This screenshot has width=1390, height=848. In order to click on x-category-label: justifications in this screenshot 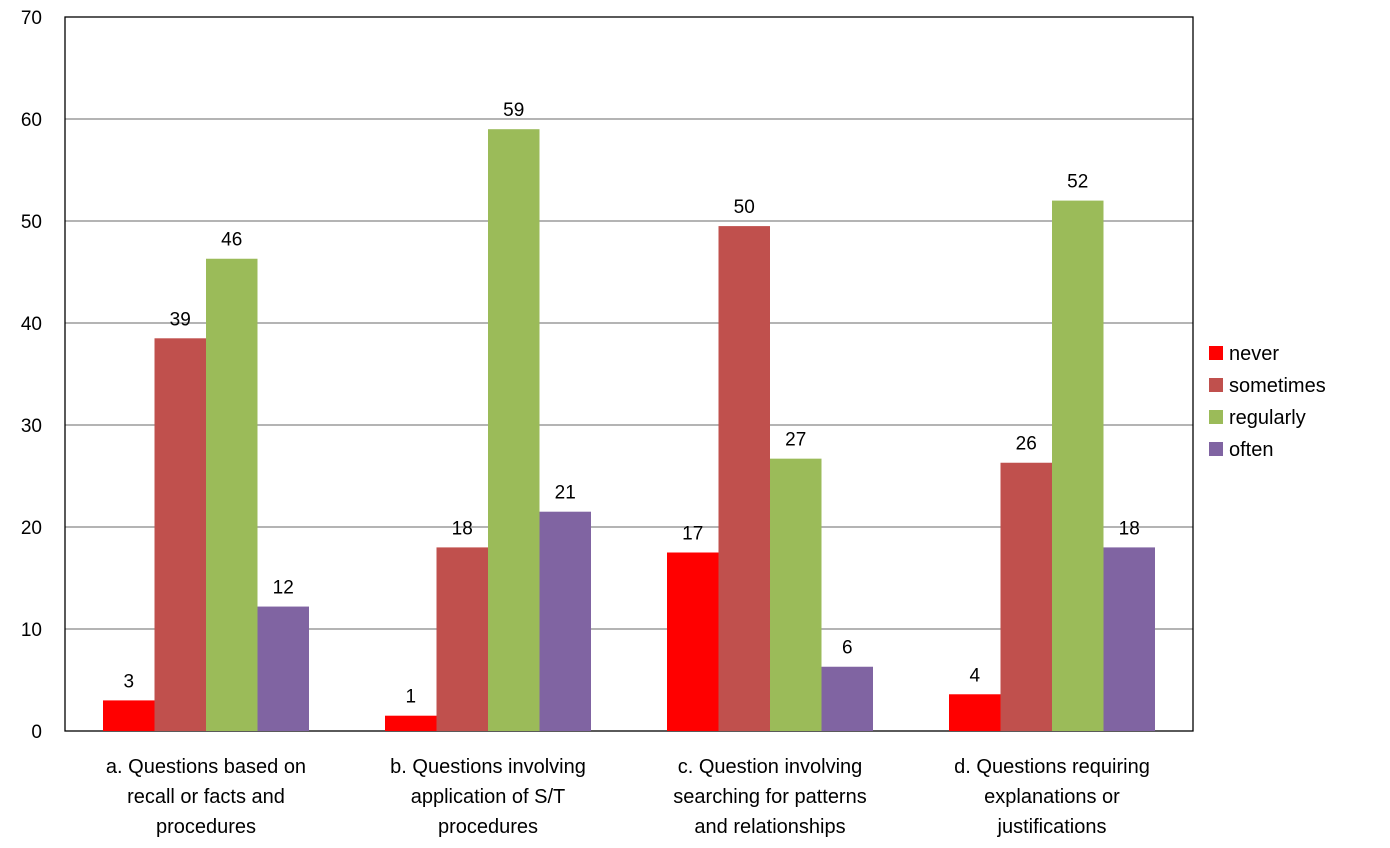, I will do `click(1052, 827)`.